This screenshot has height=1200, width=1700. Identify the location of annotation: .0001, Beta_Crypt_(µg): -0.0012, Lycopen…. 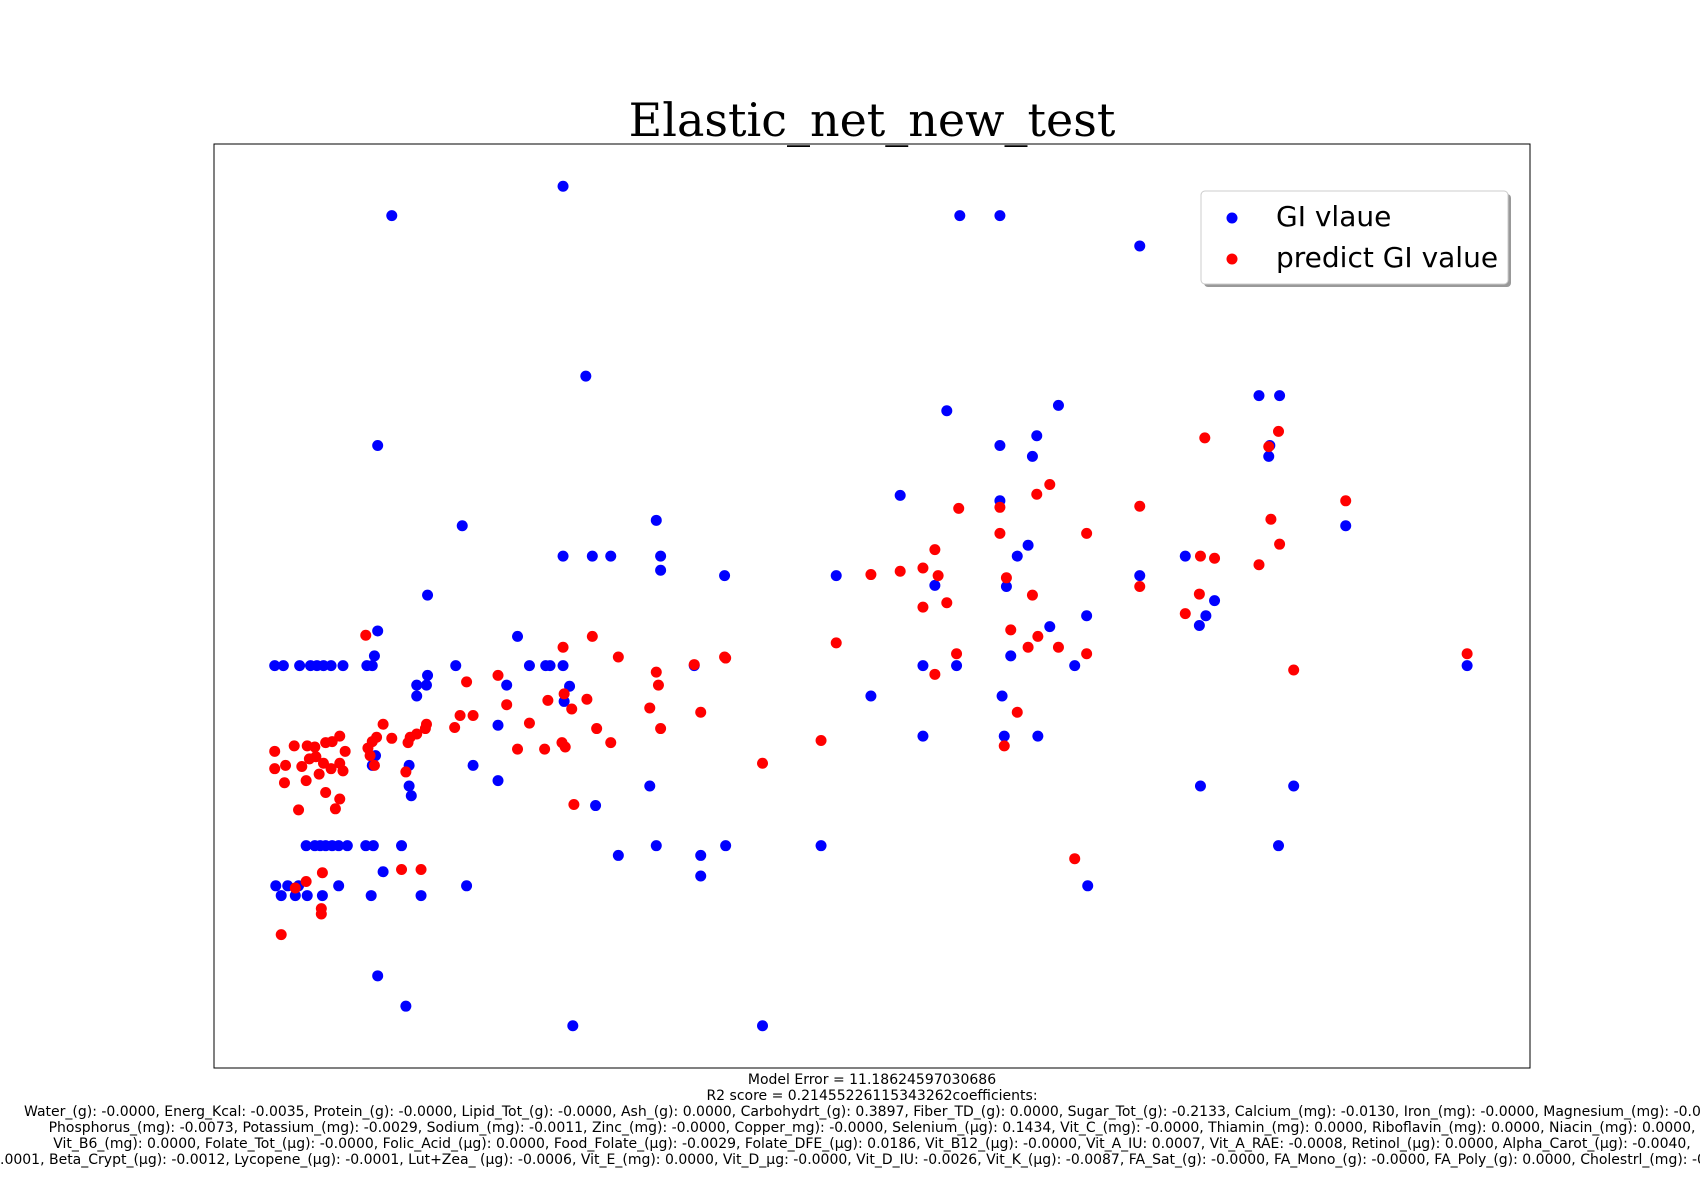
(850, 1160).